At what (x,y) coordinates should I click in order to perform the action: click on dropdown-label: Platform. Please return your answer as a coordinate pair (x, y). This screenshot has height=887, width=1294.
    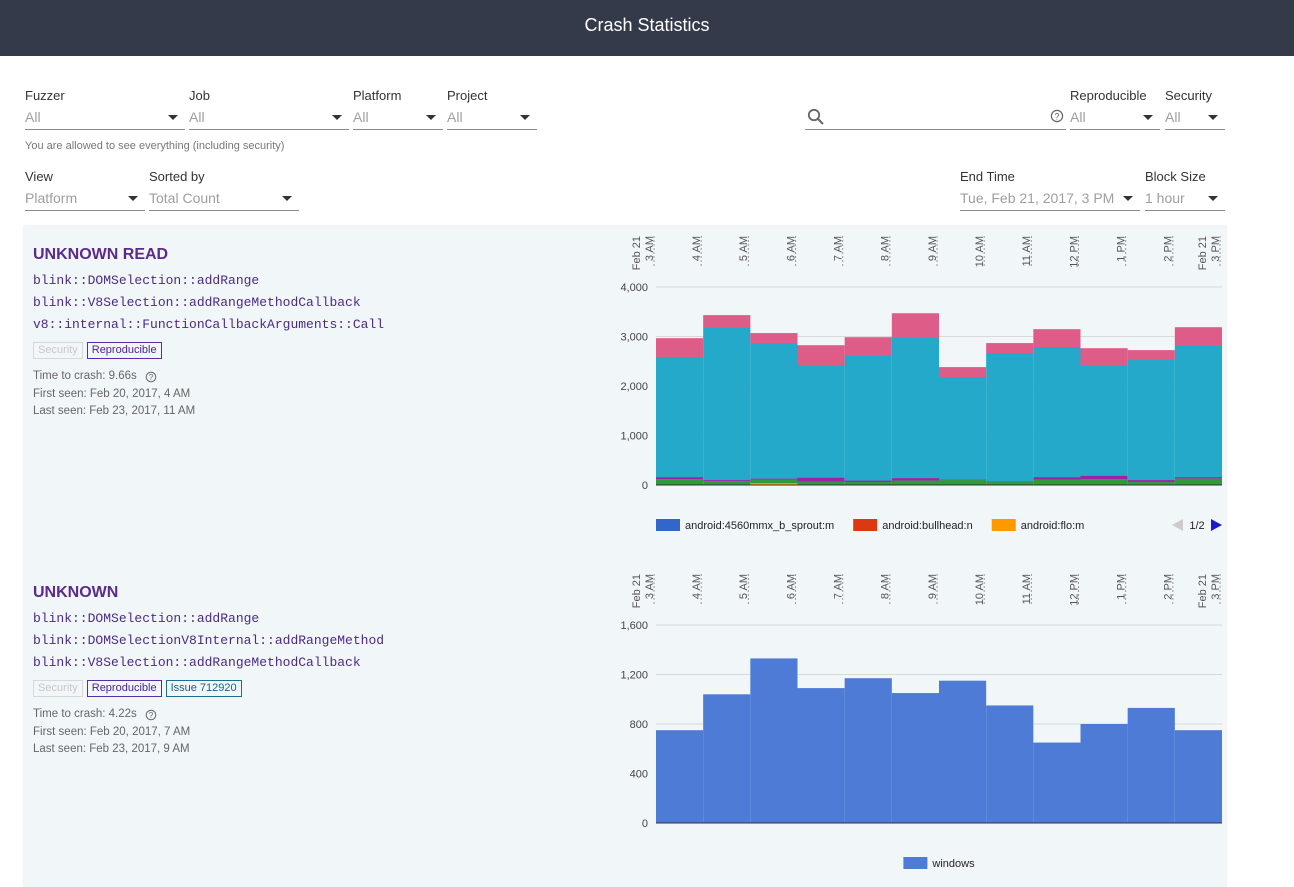
    Looking at the image, I should click on (377, 96).